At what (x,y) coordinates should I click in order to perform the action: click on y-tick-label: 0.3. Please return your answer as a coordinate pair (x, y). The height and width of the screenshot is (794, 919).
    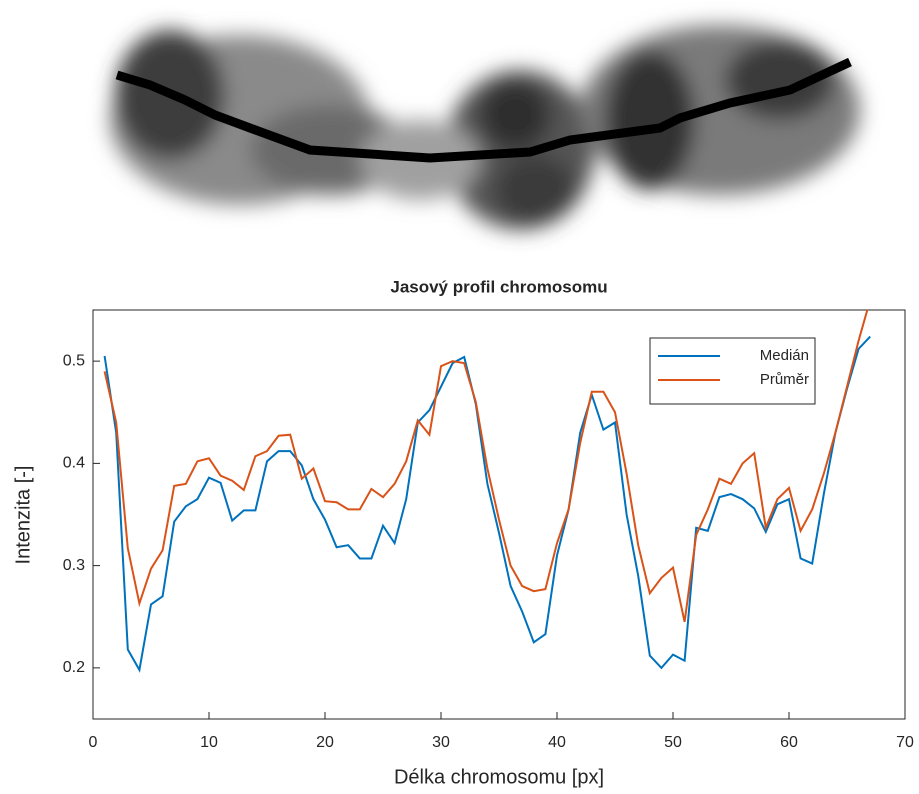
    Looking at the image, I should click on (74, 565).